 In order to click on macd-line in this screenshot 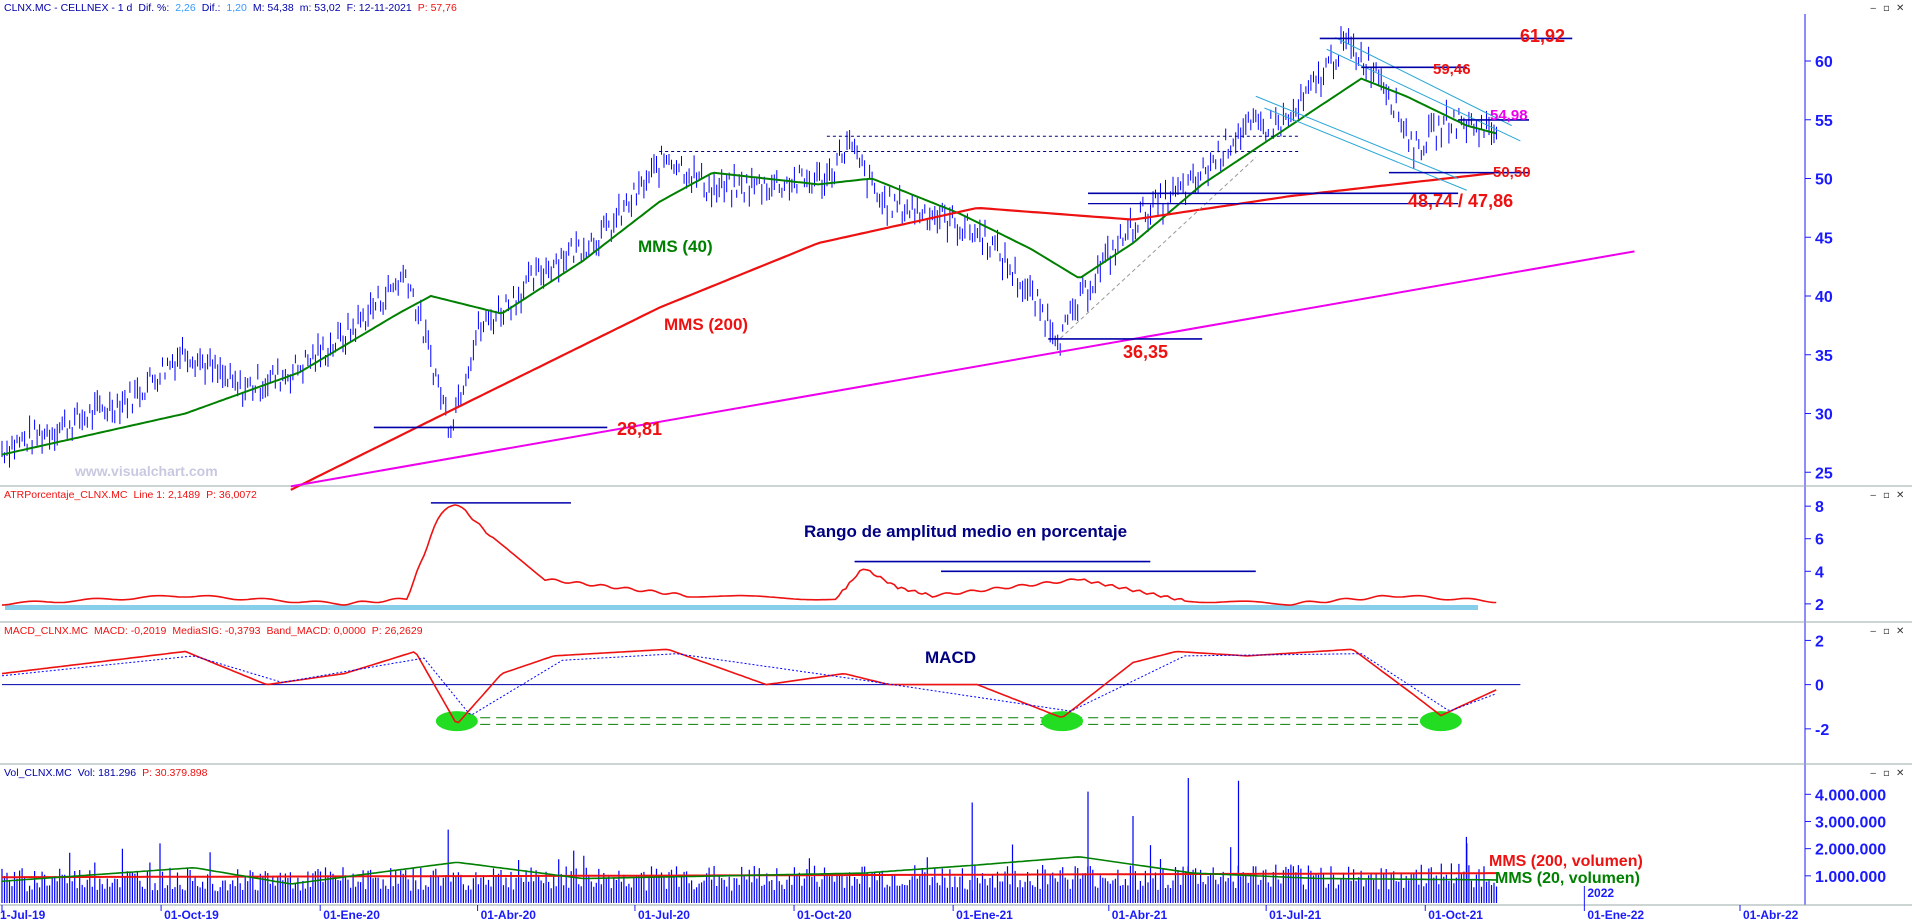, I will do `click(749, 686)`.